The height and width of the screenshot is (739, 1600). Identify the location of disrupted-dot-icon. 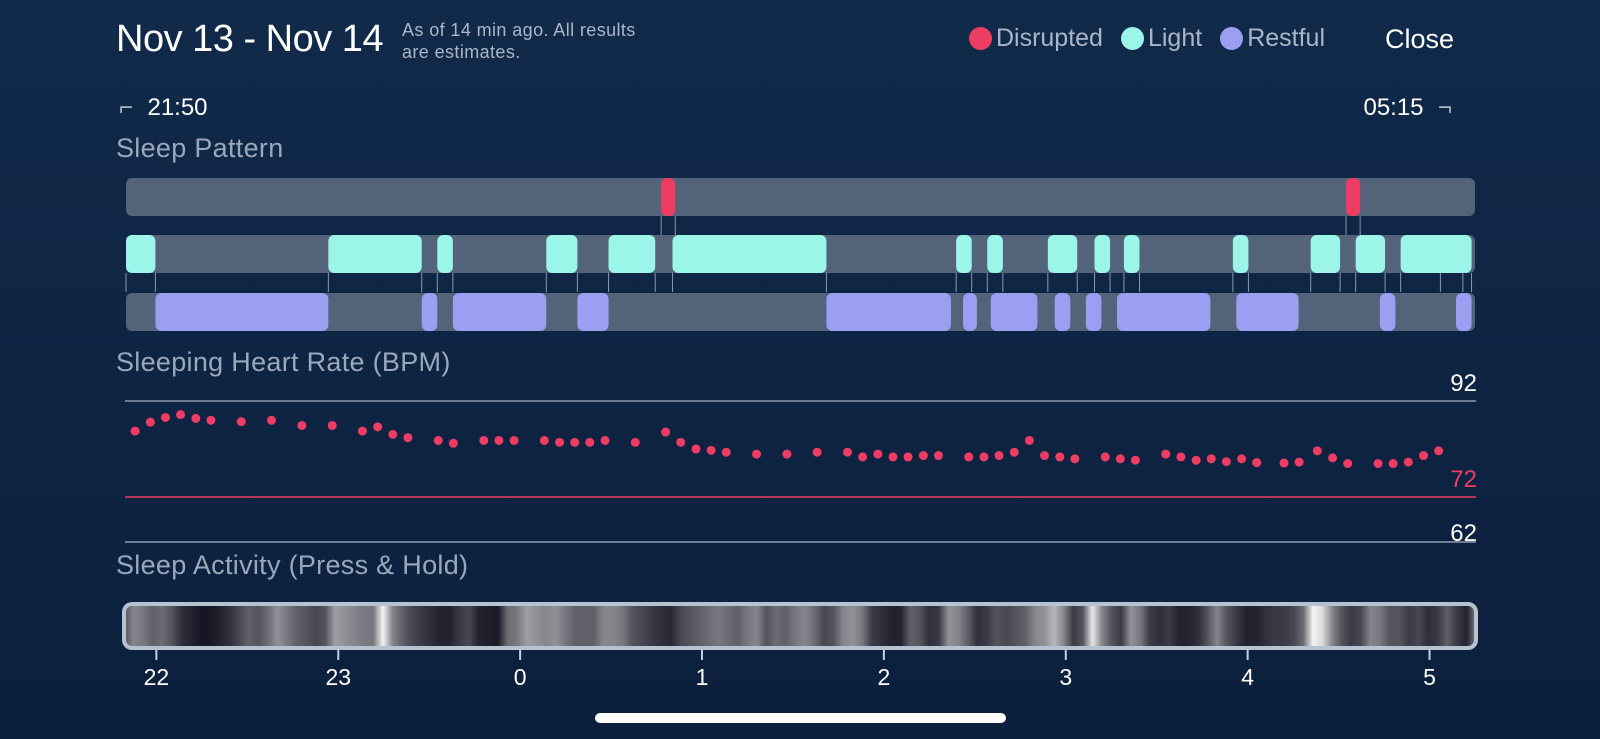
(980, 38).